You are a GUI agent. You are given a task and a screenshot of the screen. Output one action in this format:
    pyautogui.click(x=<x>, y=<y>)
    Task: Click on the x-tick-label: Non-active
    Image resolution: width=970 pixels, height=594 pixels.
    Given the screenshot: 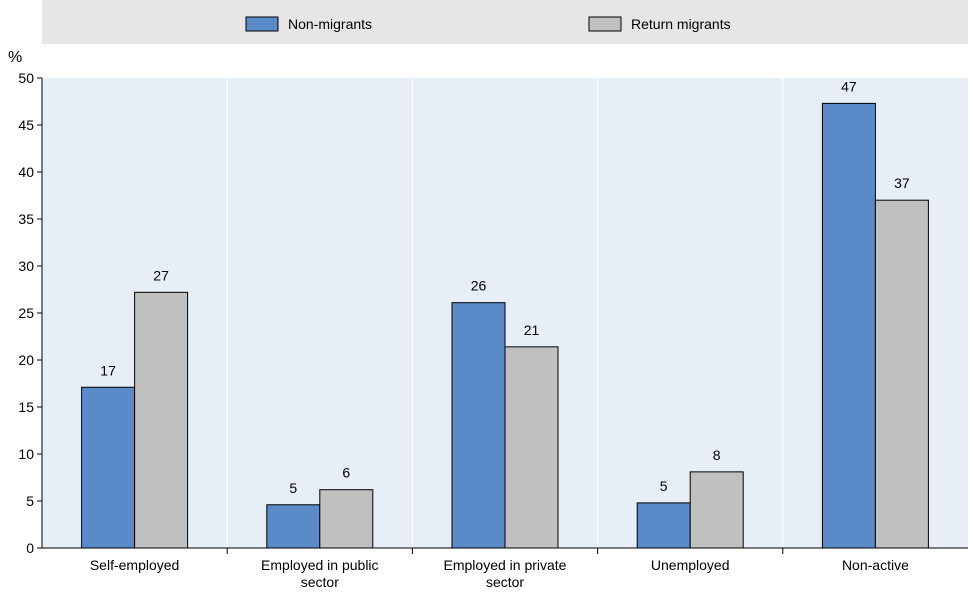 What is the action you would take?
    pyautogui.click(x=875, y=565)
    